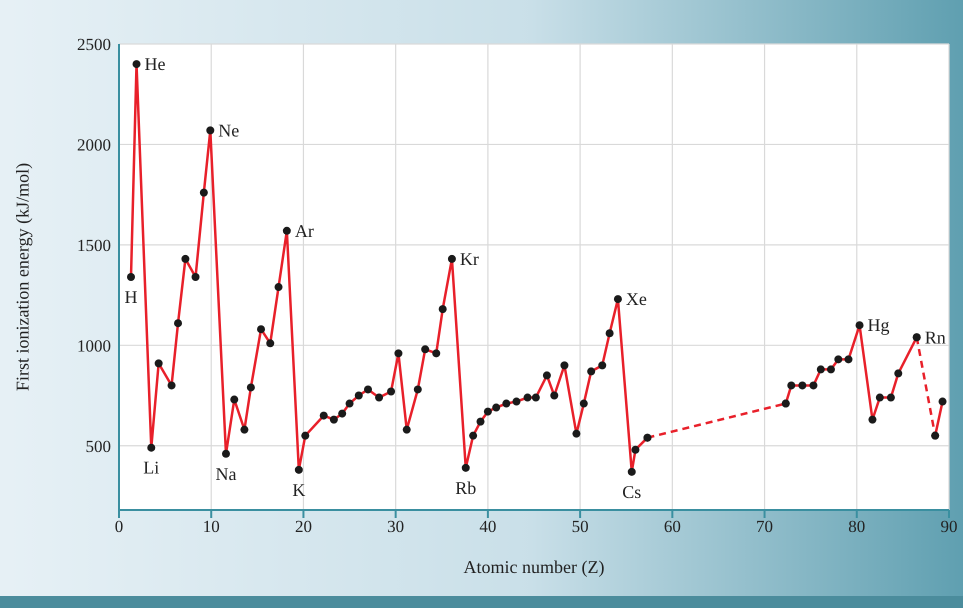 The height and width of the screenshot is (608, 963). What do you see at coordinates (487, 526) in the screenshot?
I see `x-tick-label: 40` at bounding box center [487, 526].